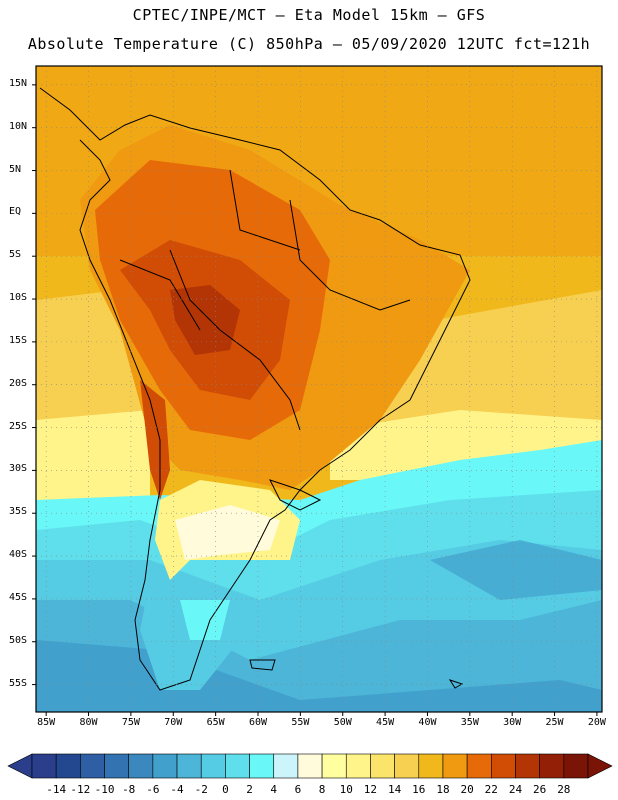 Image resolution: width=618 pixels, height=800 pixels. Describe the element at coordinates (596, 722) in the screenshot. I see `lon-tick-label: 20W` at that location.